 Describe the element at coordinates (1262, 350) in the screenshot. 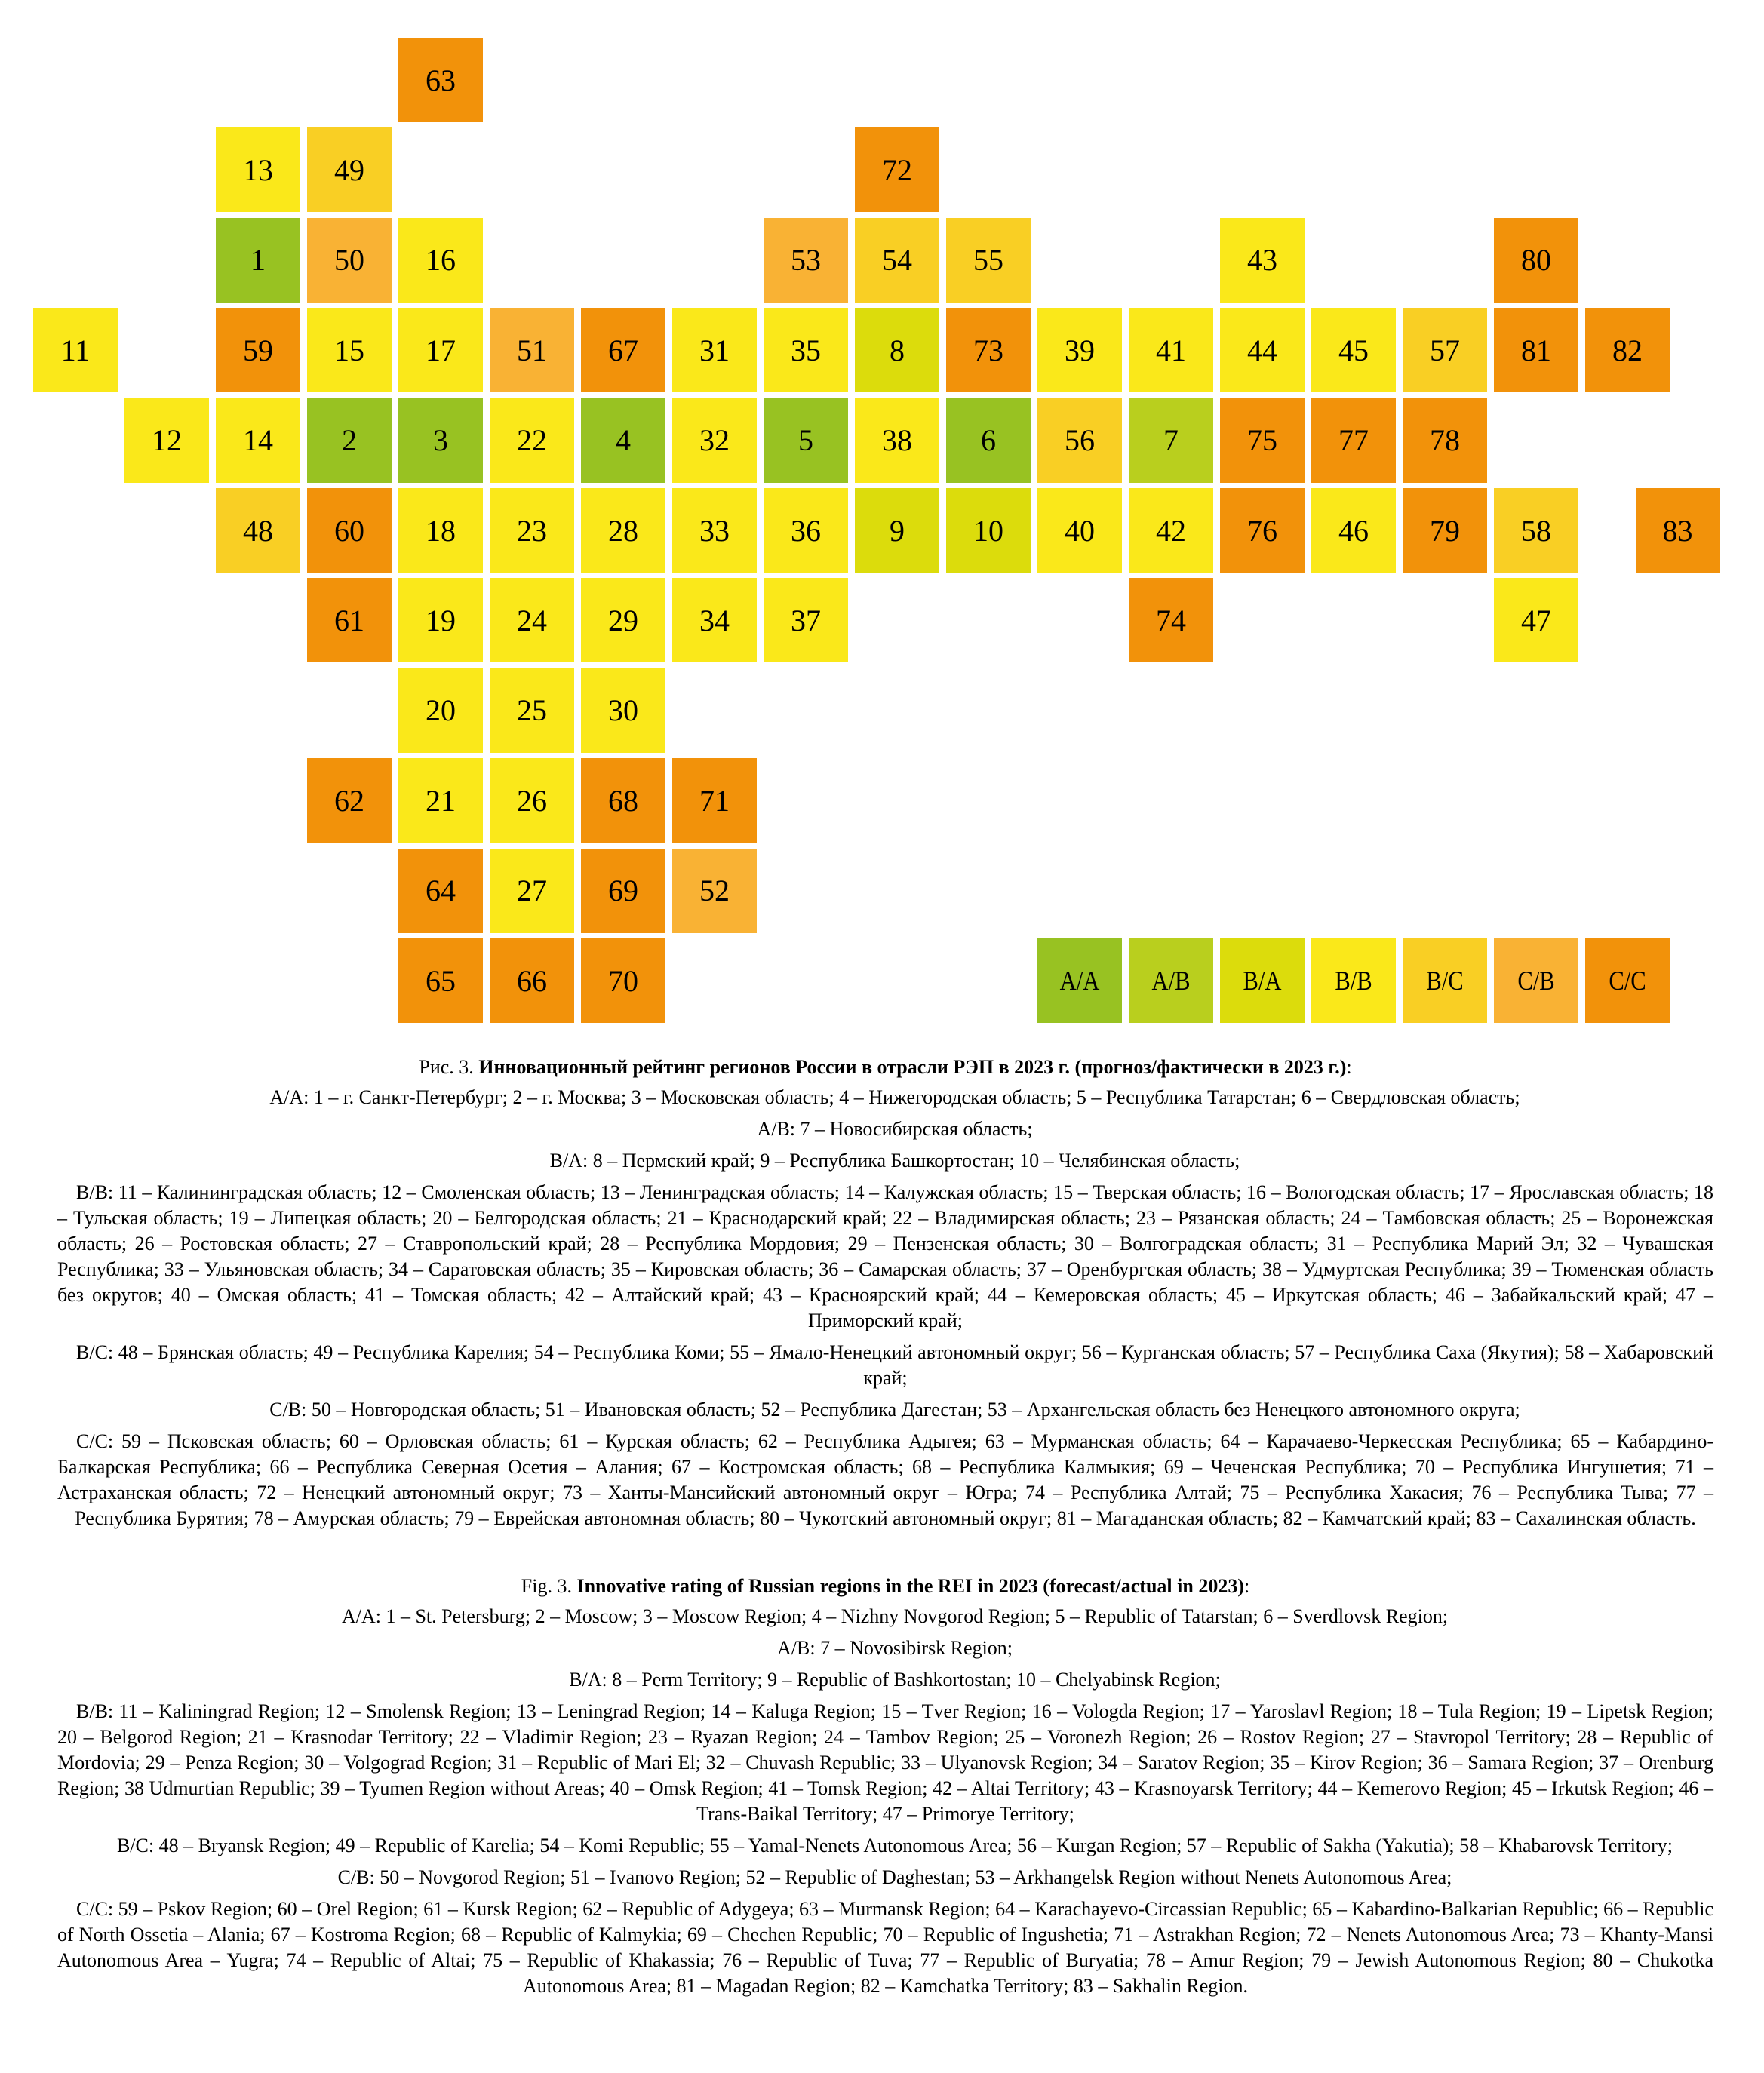

I see `region-tile-44: 44` at that location.